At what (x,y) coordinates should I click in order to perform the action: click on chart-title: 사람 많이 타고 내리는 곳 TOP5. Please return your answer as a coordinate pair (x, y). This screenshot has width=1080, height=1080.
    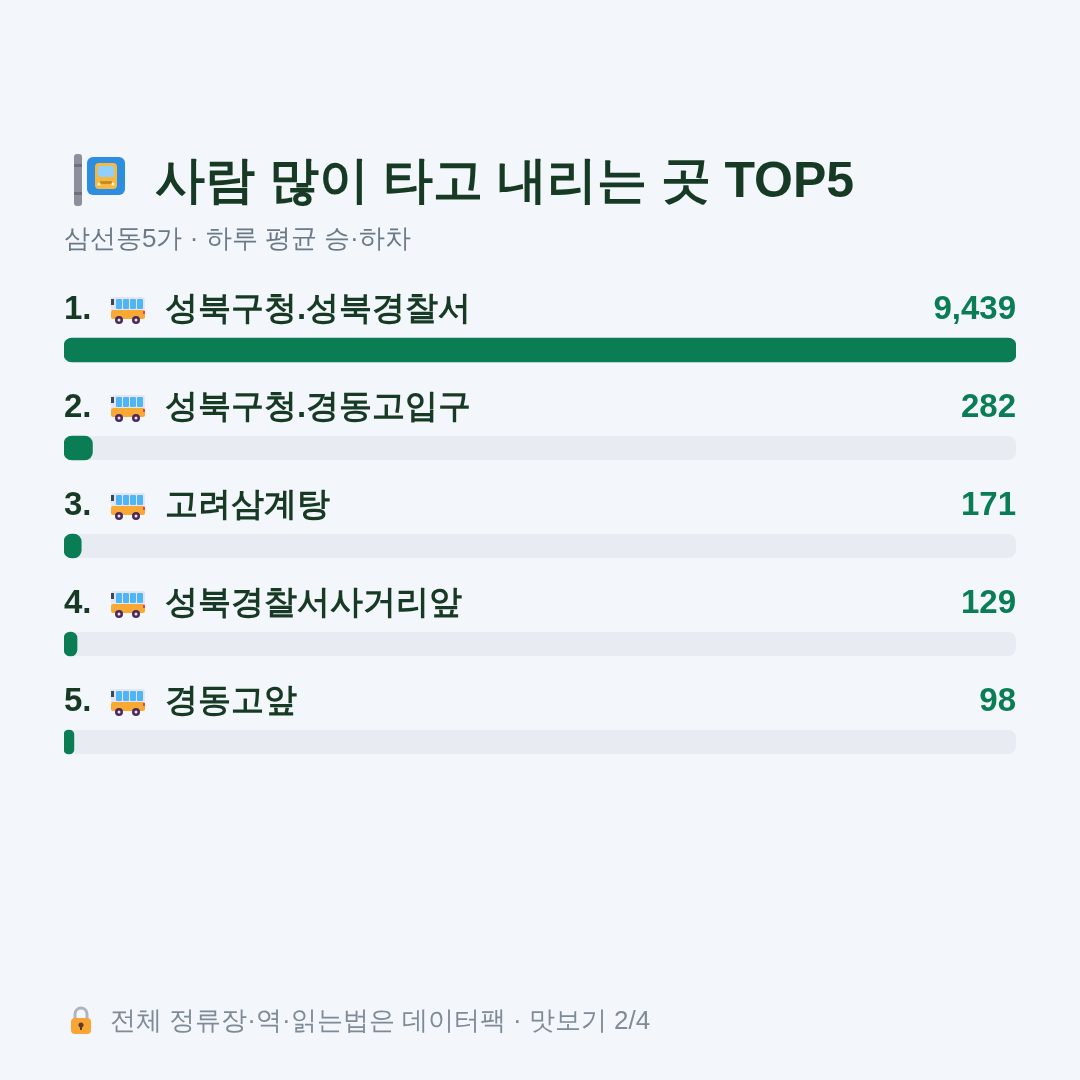
    Looking at the image, I should click on (505, 180).